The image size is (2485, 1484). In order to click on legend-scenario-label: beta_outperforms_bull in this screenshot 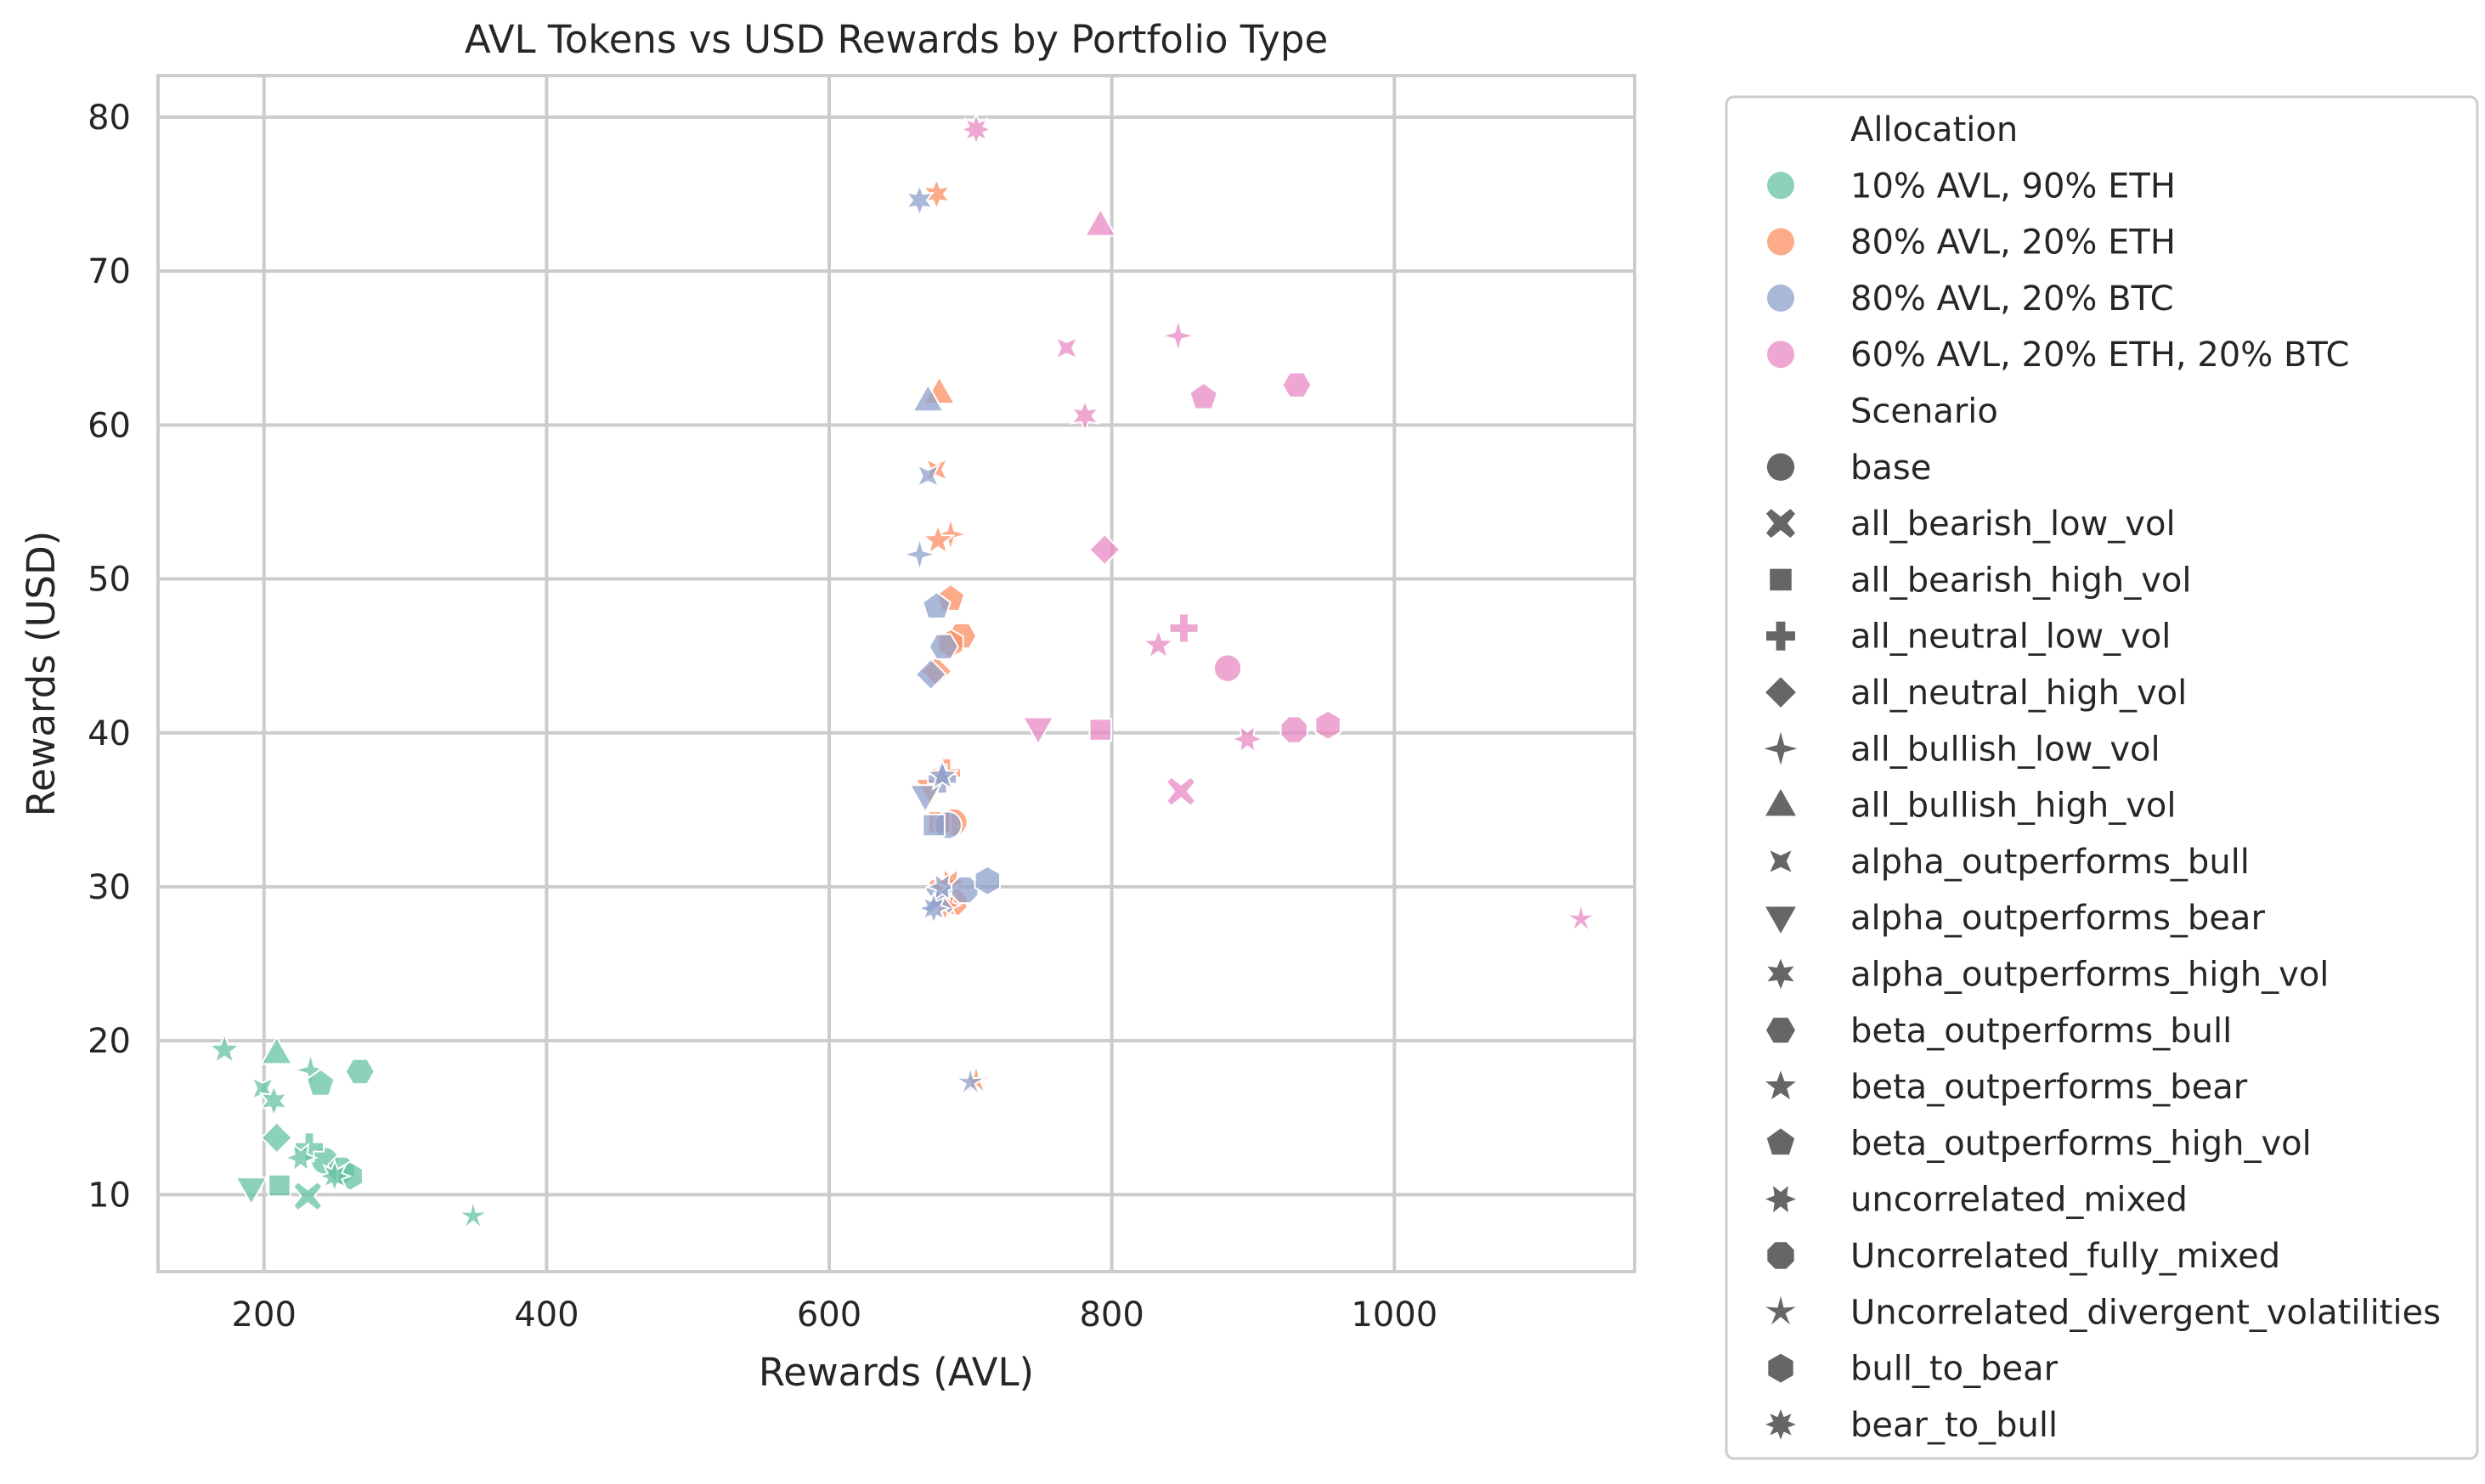, I will do `click(2041, 1031)`.